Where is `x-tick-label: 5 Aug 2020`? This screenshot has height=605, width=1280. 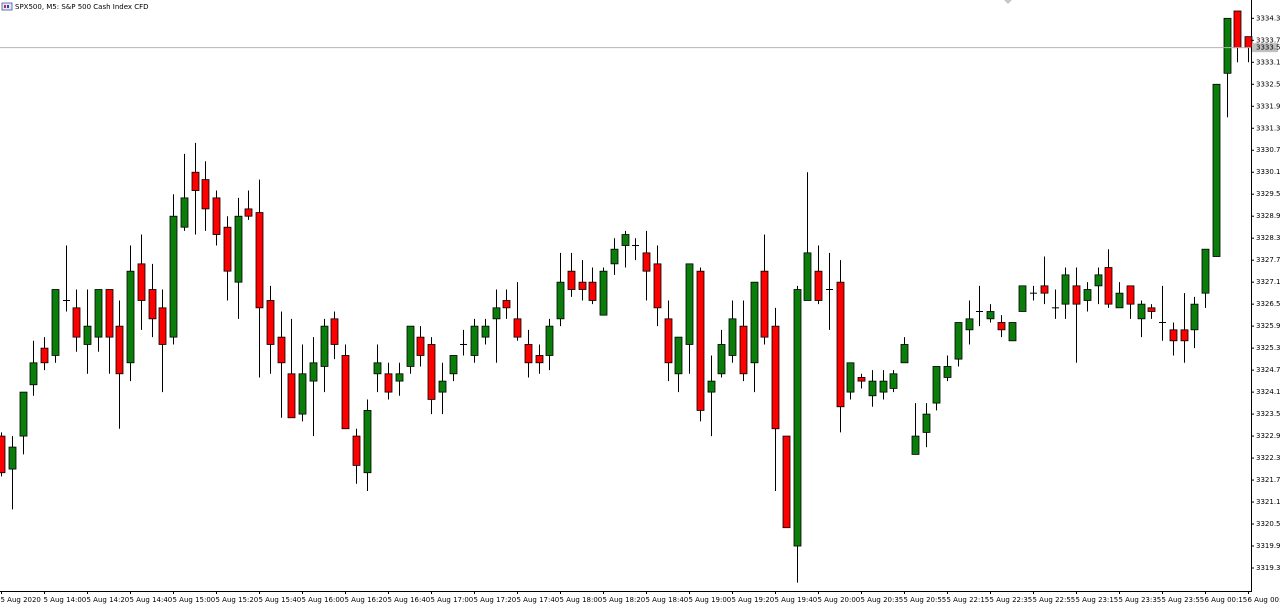
x-tick-label: 5 Aug 2020 is located at coordinates (21, 600).